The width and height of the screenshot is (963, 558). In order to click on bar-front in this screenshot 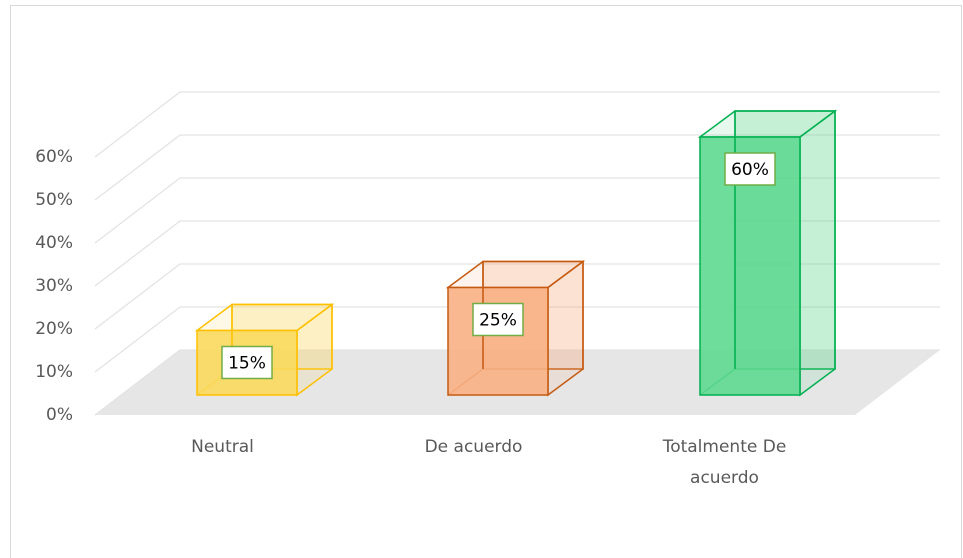, I will do `click(498, 341)`.